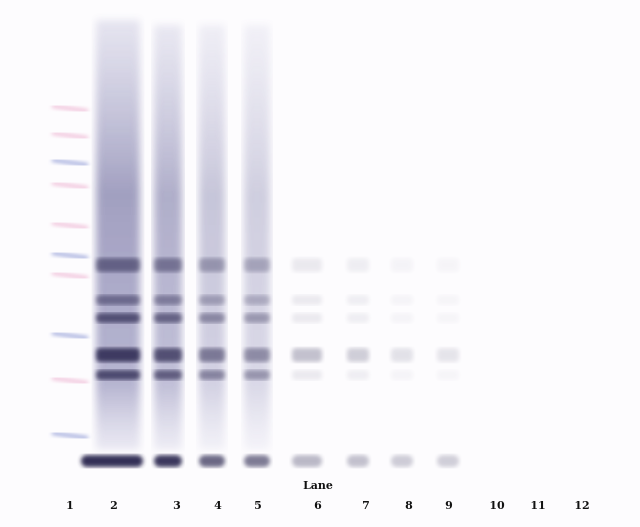  What do you see at coordinates (409, 505) in the screenshot?
I see `lane-label-8: 8` at bounding box center [409, 505].